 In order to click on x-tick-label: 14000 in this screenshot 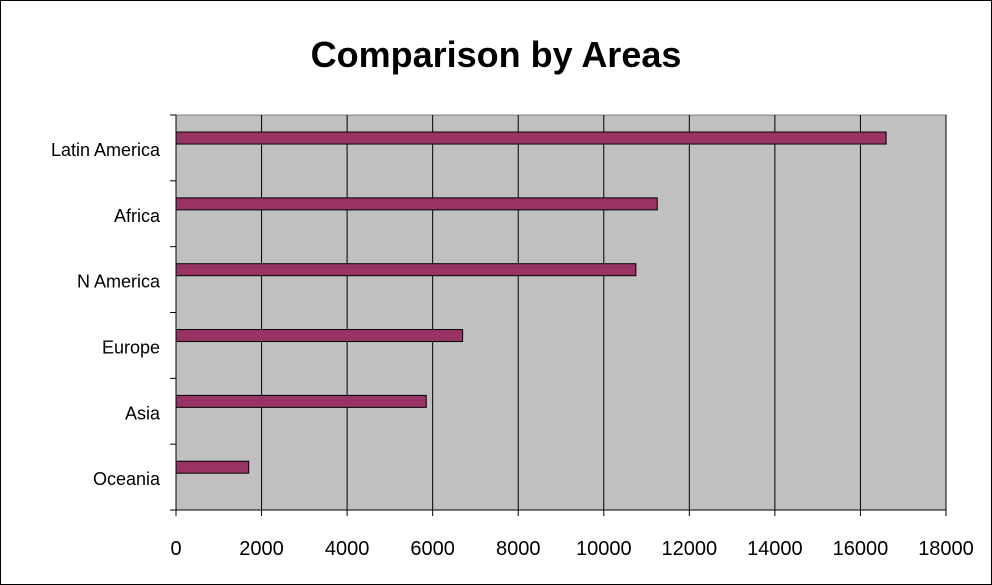, I will do `click(775, 549)`.